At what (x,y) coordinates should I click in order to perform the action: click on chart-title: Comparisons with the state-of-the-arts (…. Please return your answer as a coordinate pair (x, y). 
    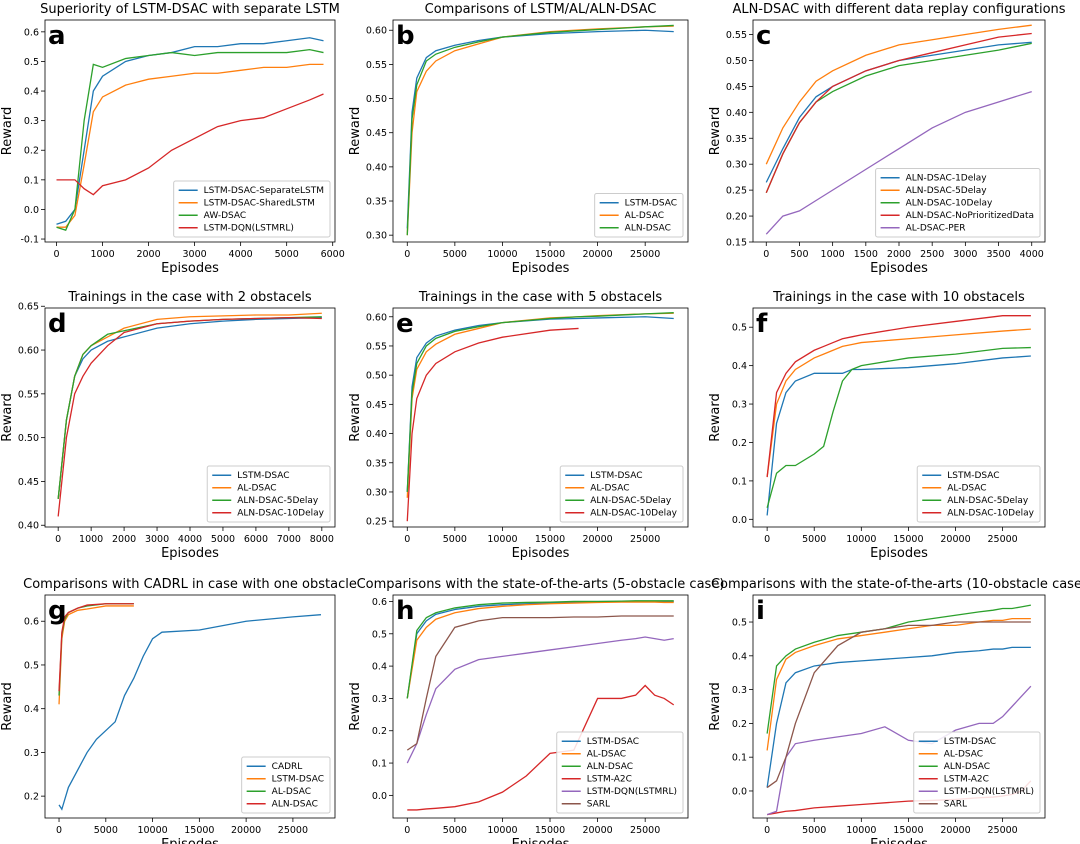
    Looking at the image, I should click on (895, 584).